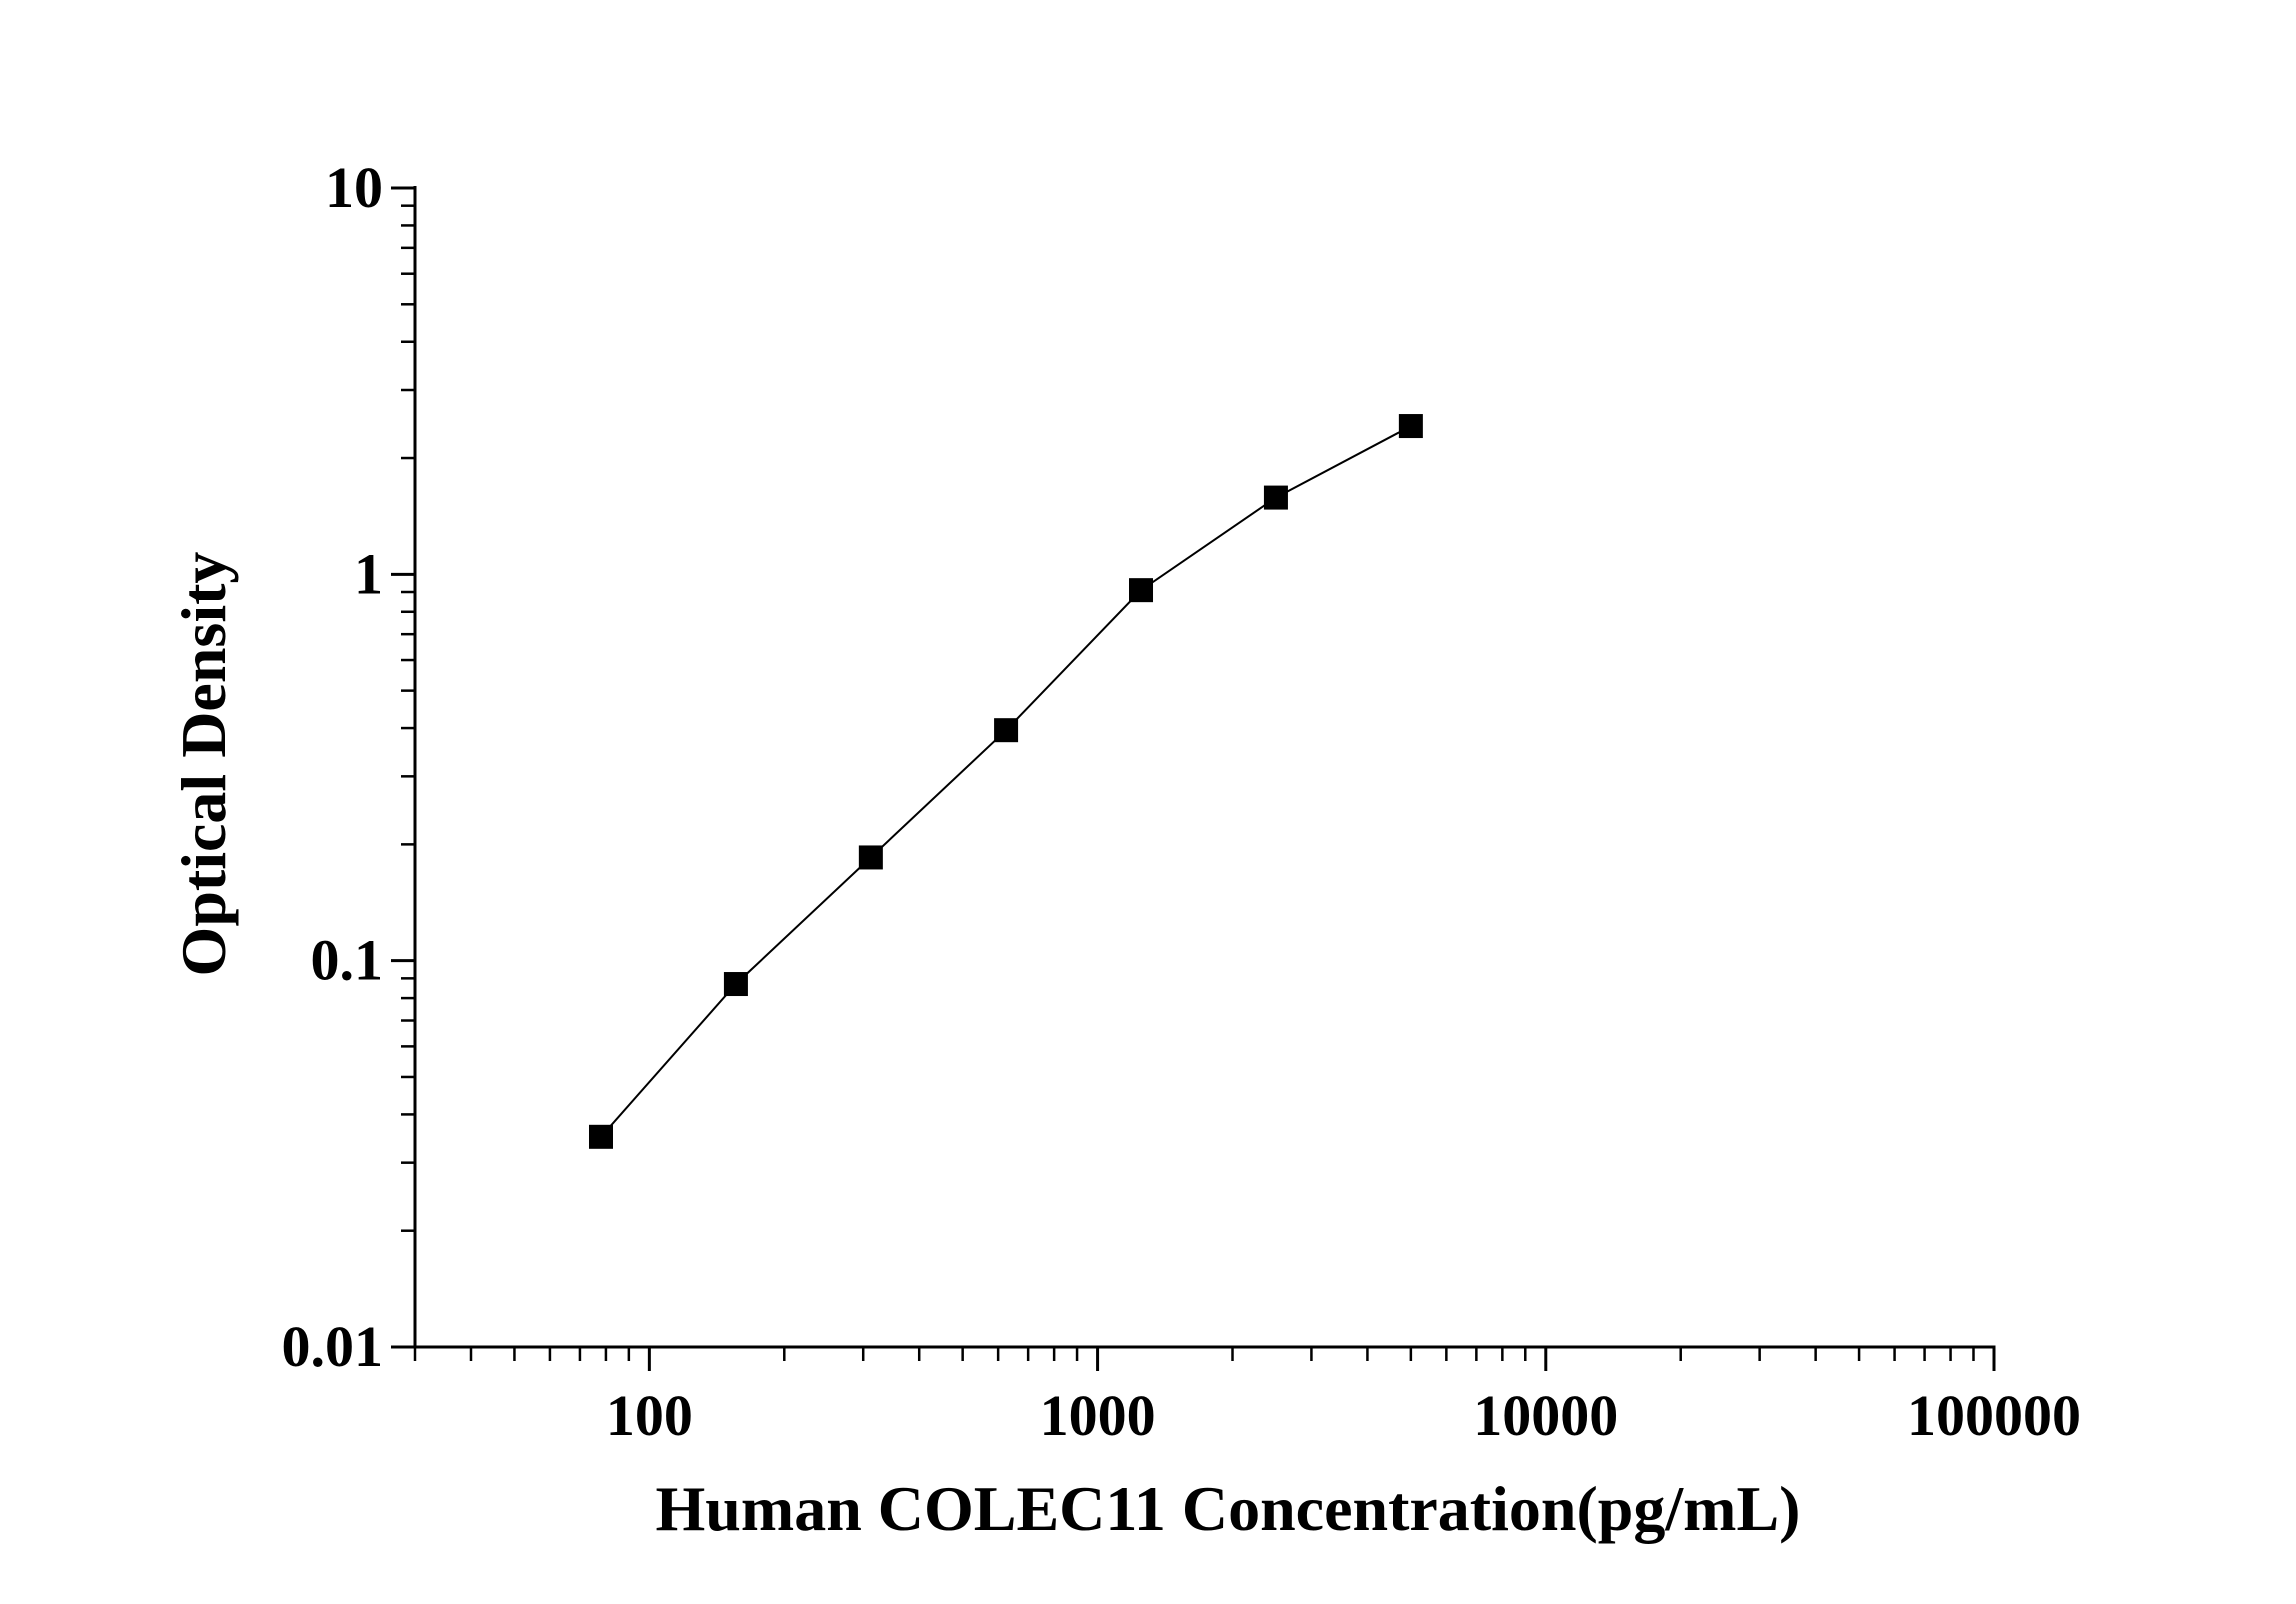 This screenshot has height=1604, width=2296. Describe the element at coordinates (203, 764) in the screenshot. I see `y-axis-title: Optical Density` at that location.